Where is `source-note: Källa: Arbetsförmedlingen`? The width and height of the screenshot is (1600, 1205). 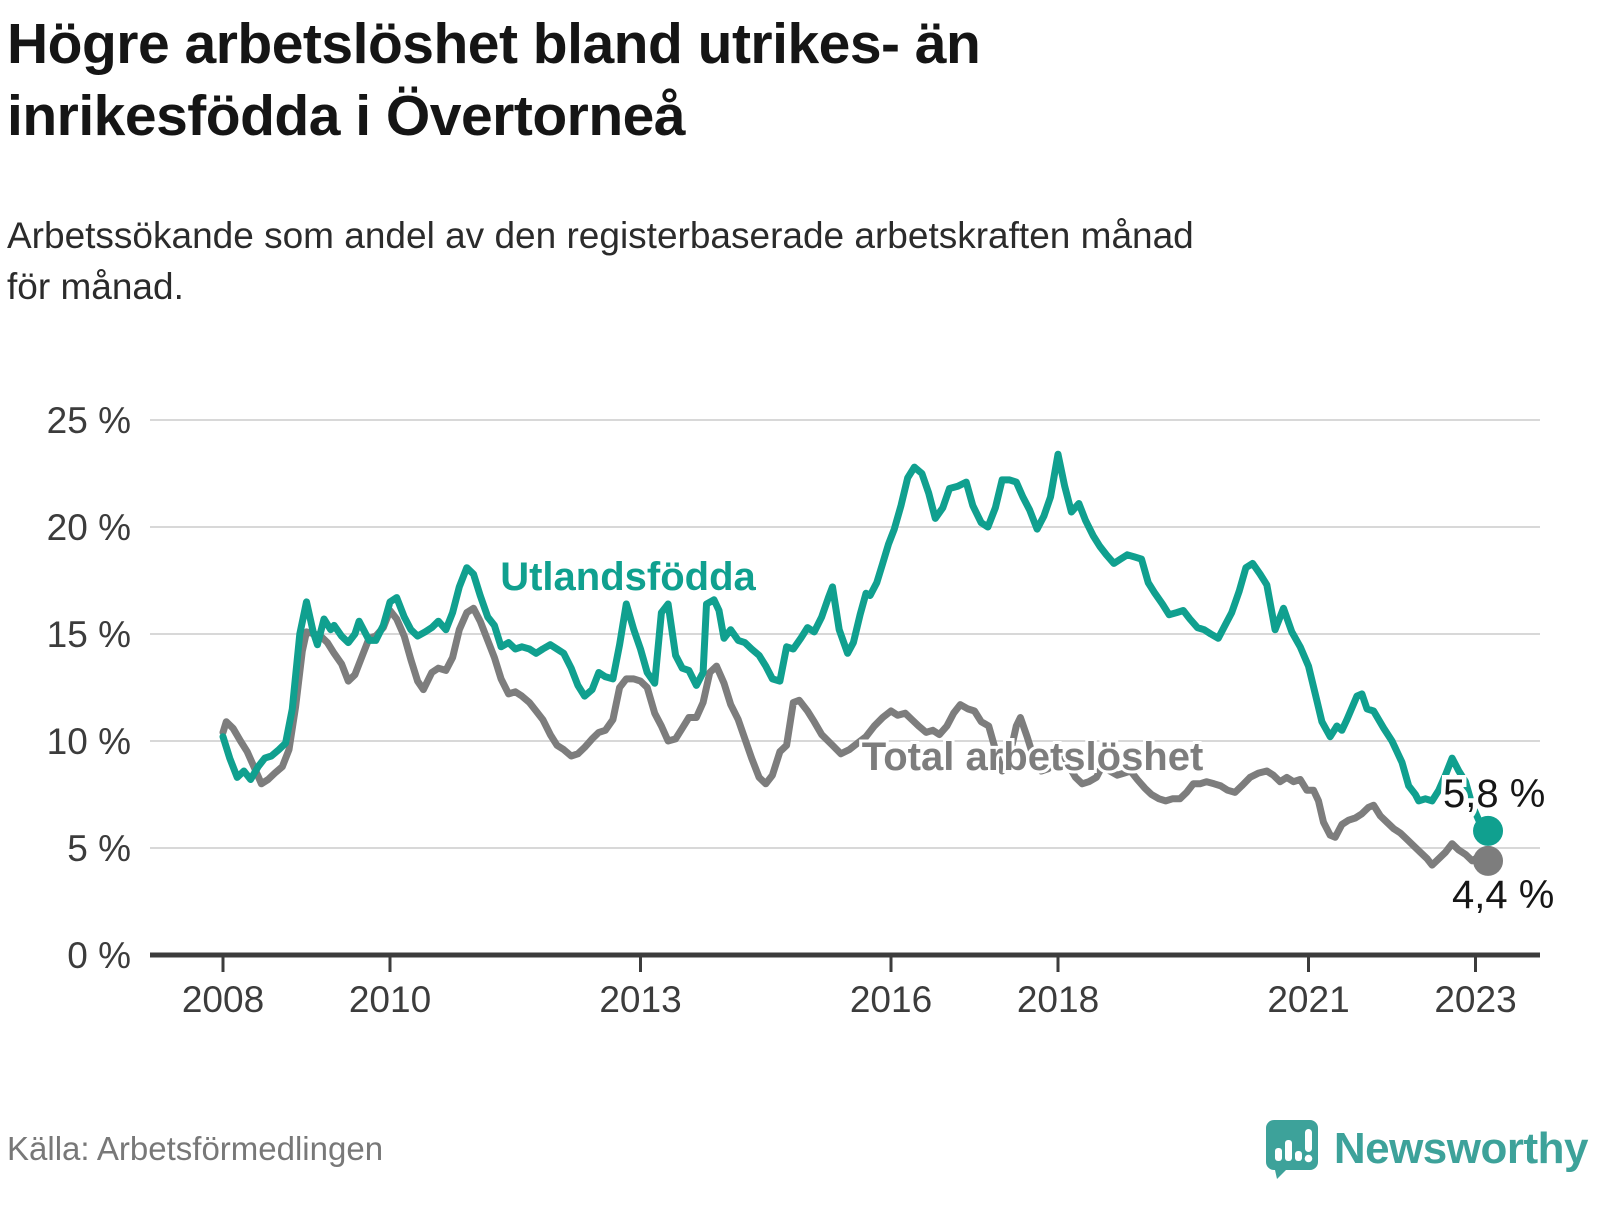
source-note: Källa: Arbetsförmedlingen is located at coordinates (195, 1148).